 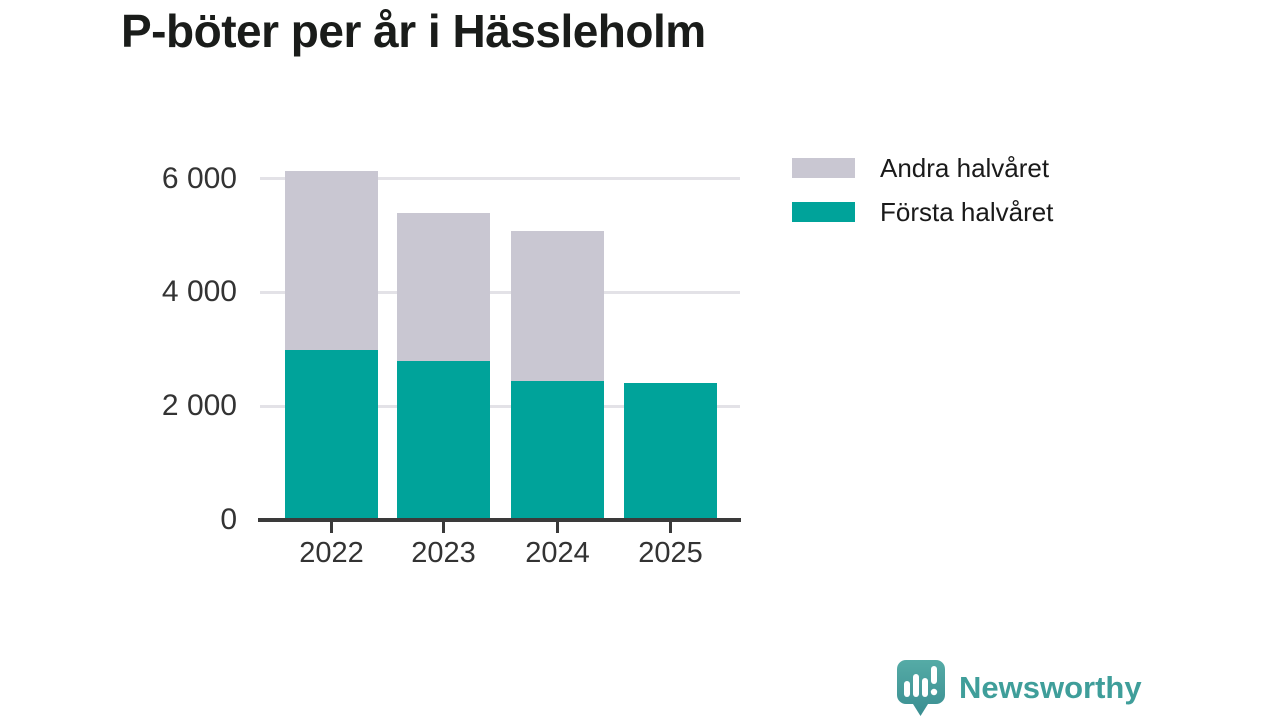 What do you see at coordinates (823, 212) in the screenshot?
I see `legend-swatch-forsta-halvaret` at bounding box center [823, 212].